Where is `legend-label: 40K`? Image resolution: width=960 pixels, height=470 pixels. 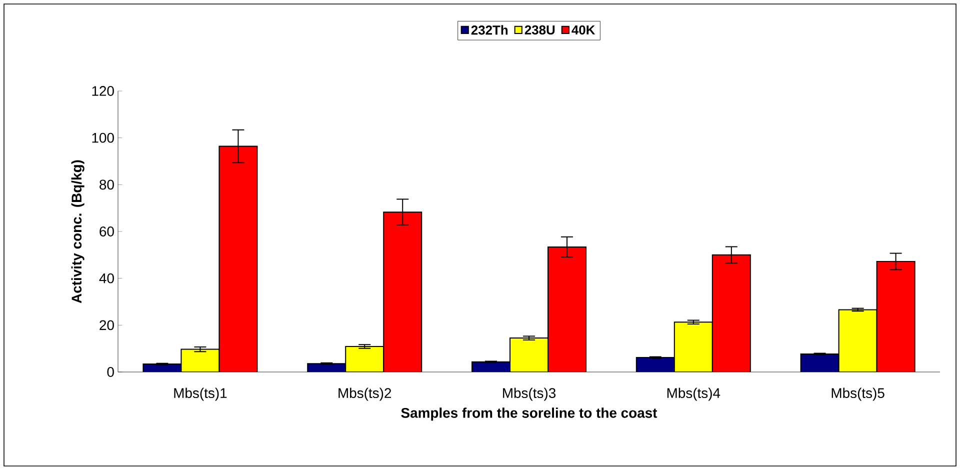
legend-label: 40K is located at coordinates (584, 30).